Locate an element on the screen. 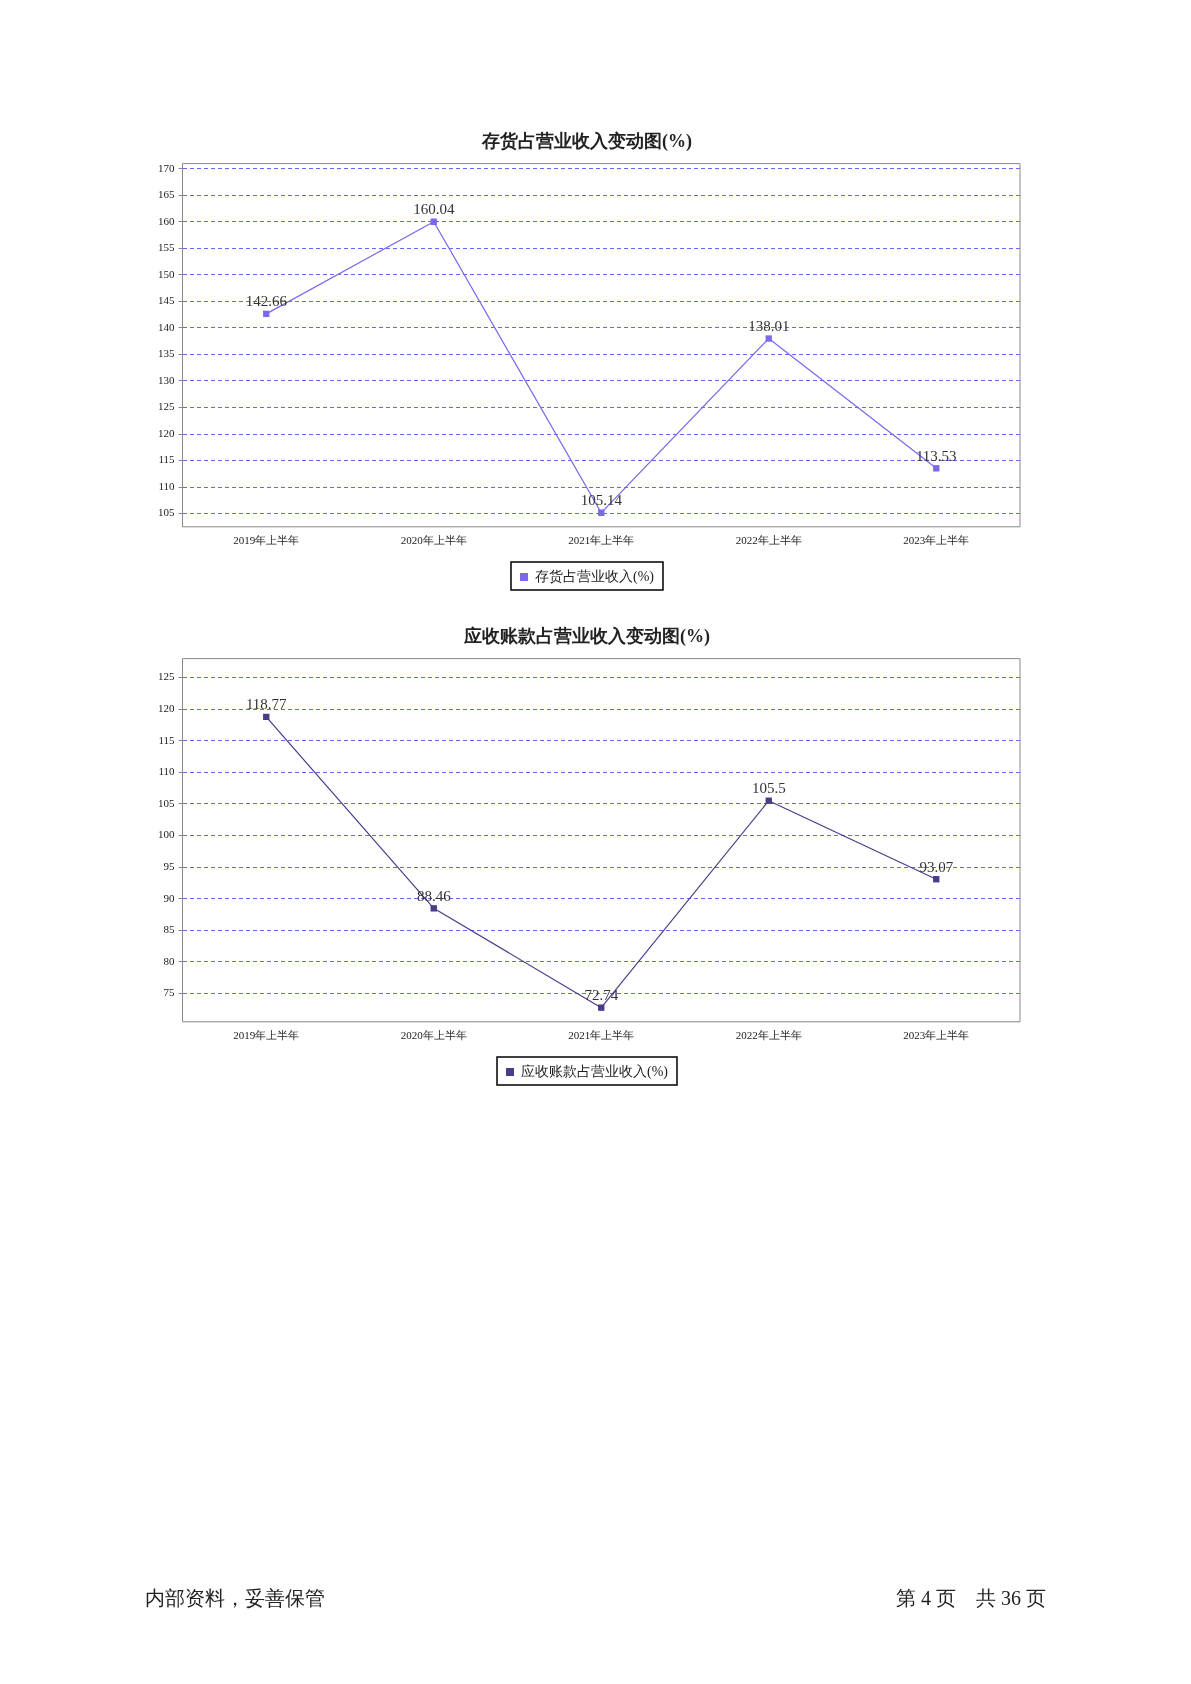 The image size is (1191, 1684). chart-title: 存货占营业收入变动图(%) is located at coordinates (586, 142).